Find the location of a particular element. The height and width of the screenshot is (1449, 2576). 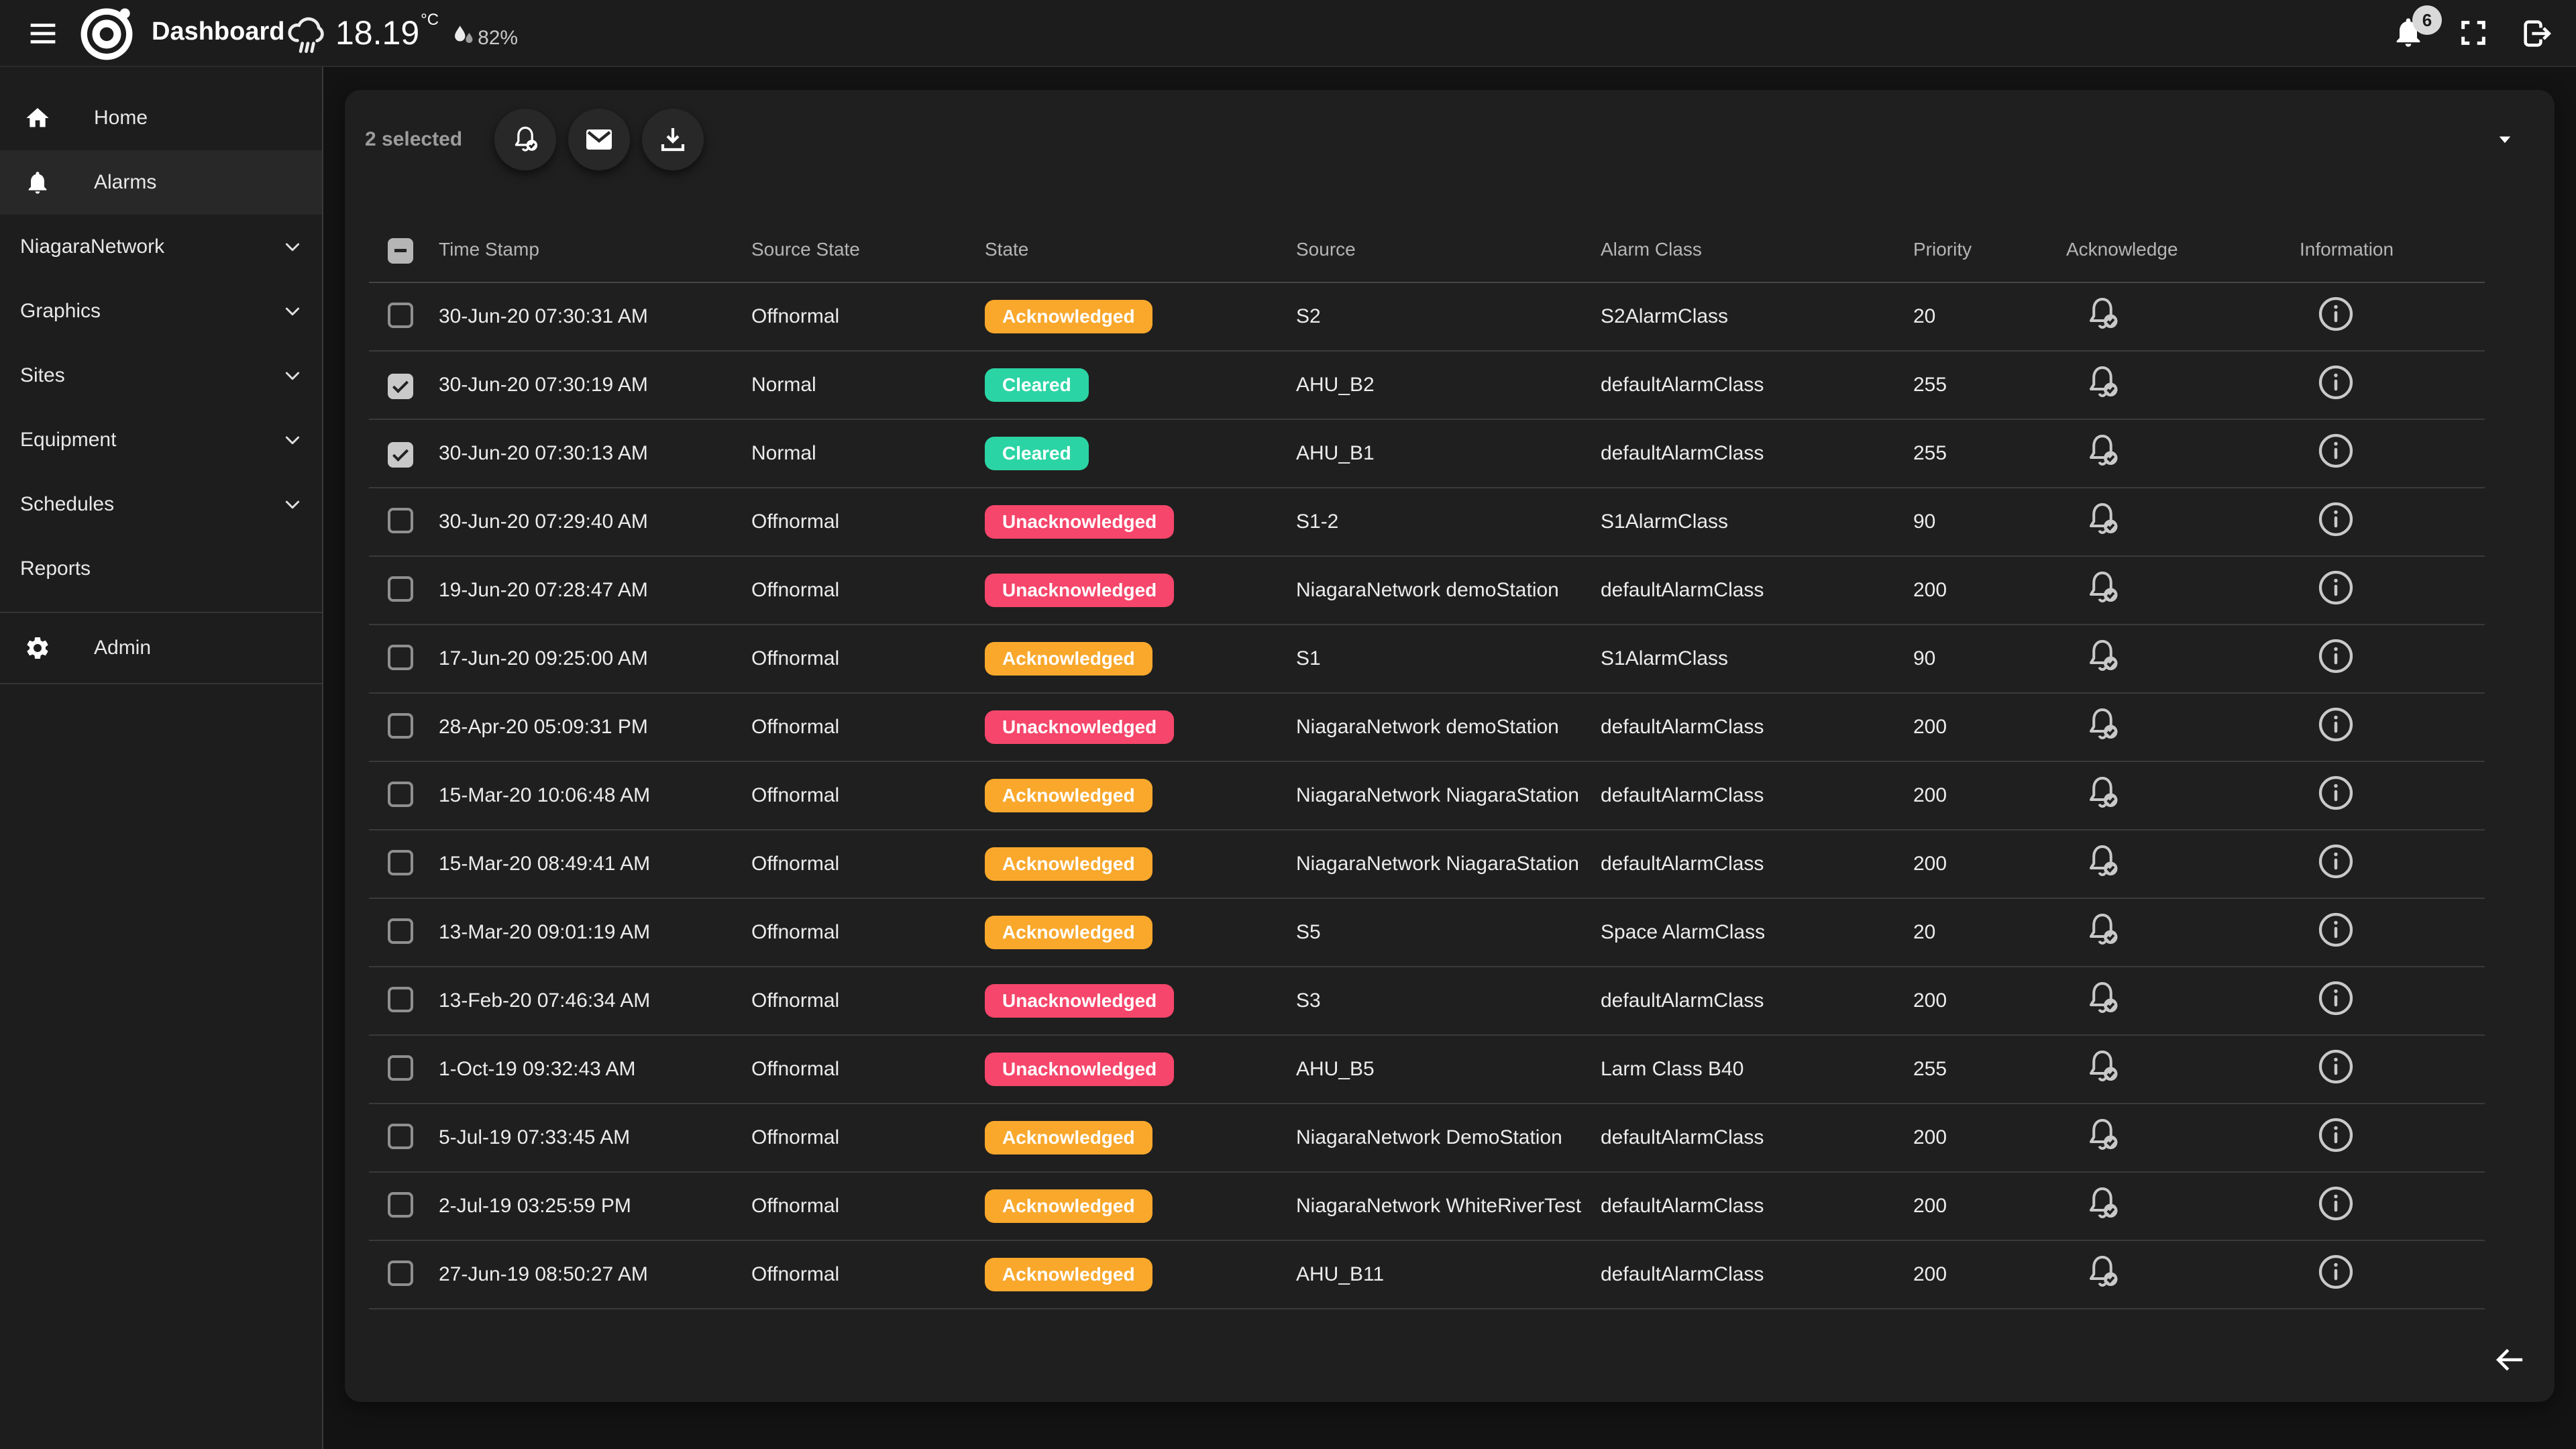

sidebar-item-graphics: Graphics is located at coordinates (161, 311).